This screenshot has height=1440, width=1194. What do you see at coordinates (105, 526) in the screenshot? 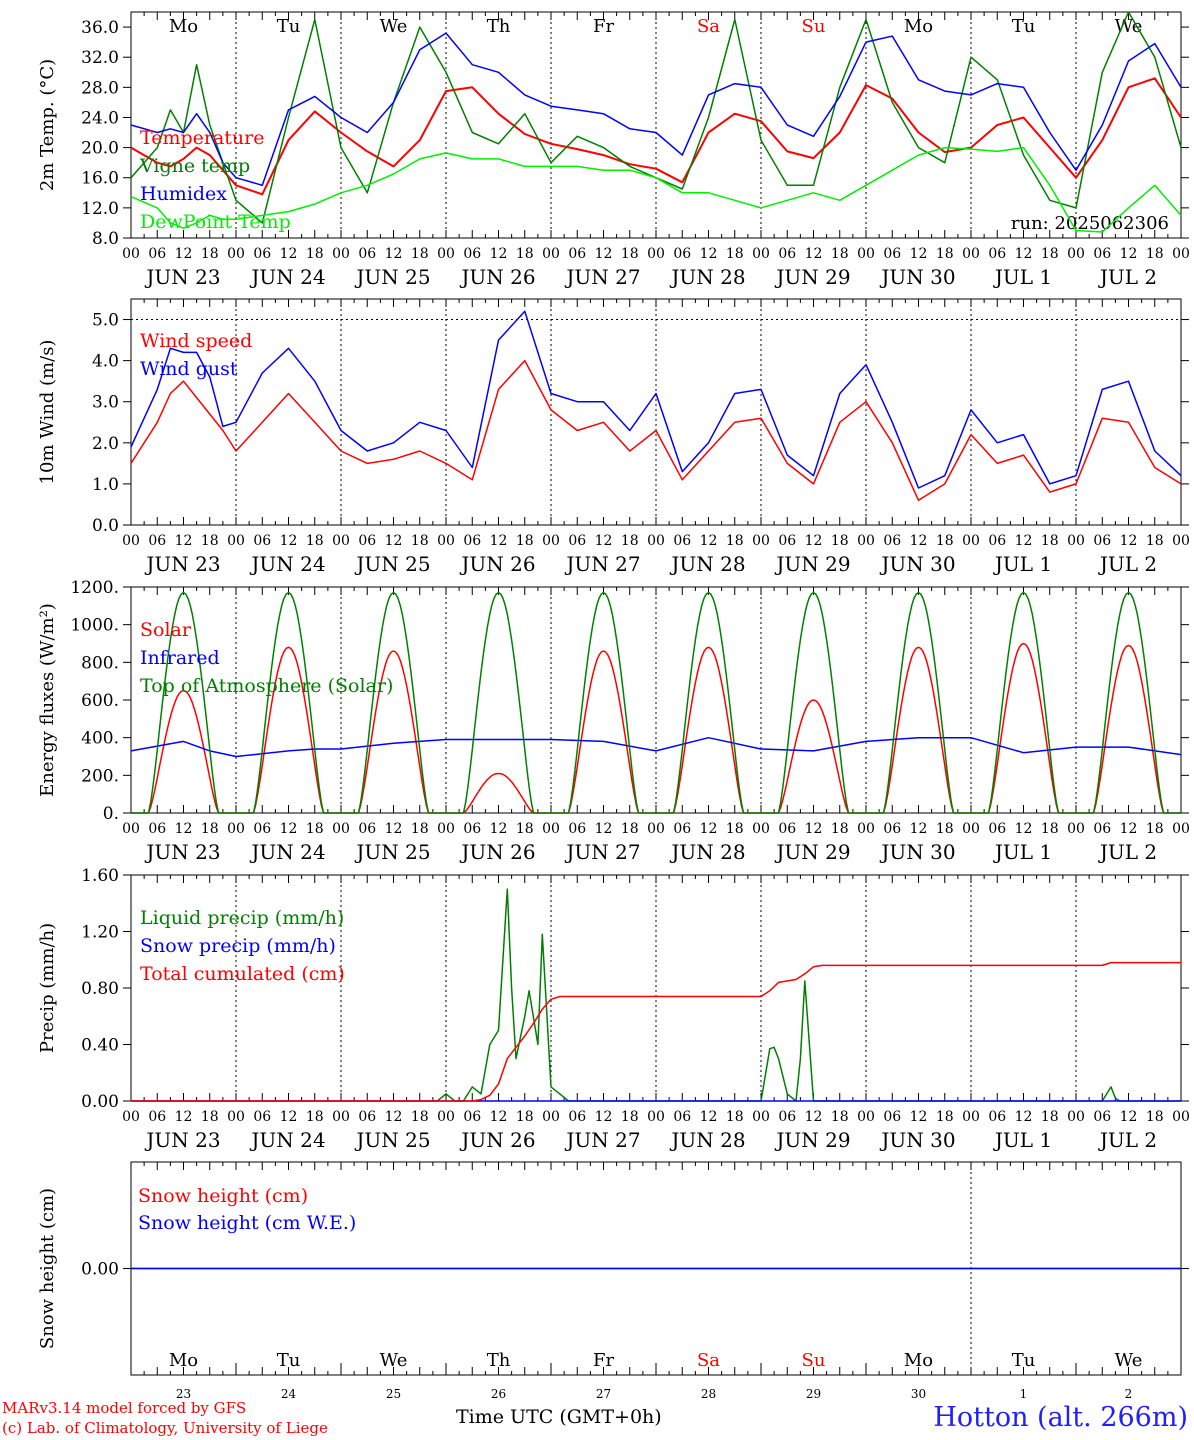
I see `y-tick-label: 0.0` at bounding box center [105, 526].